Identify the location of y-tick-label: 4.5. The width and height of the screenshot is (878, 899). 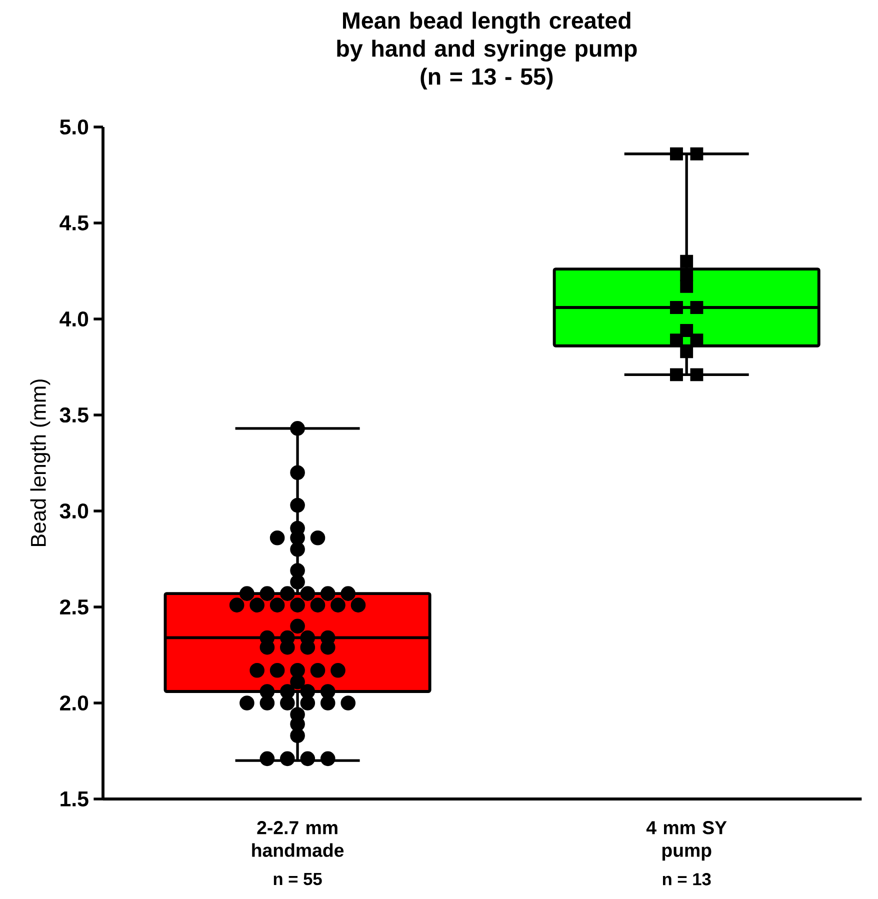
(74, 223).